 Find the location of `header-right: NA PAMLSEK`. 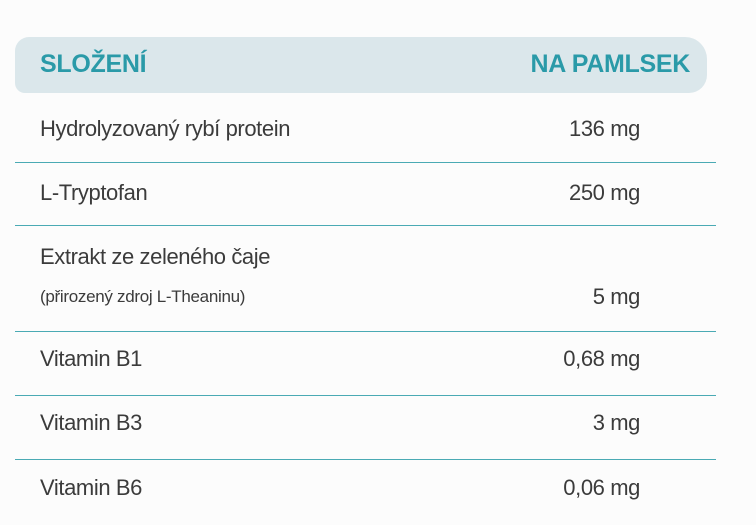

header-right: NA PAMLSEK is located at coordinates (610, 64).